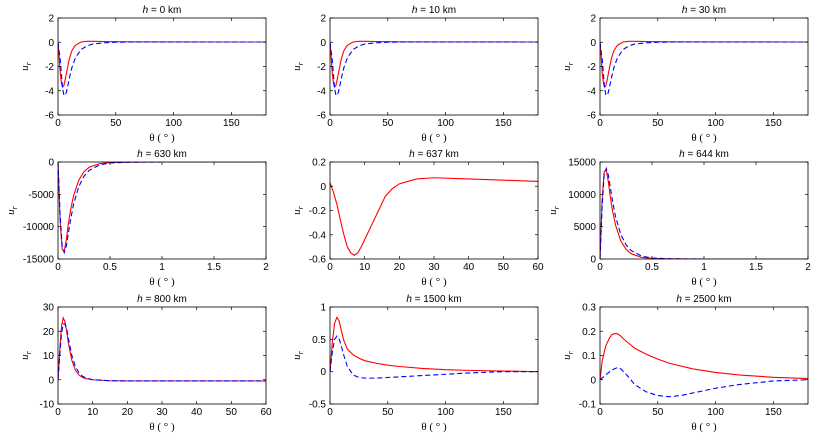 The height and width of the screenshot is (443, 816). I want to click on subplot-title: h = 800 km, so click(162, 299).